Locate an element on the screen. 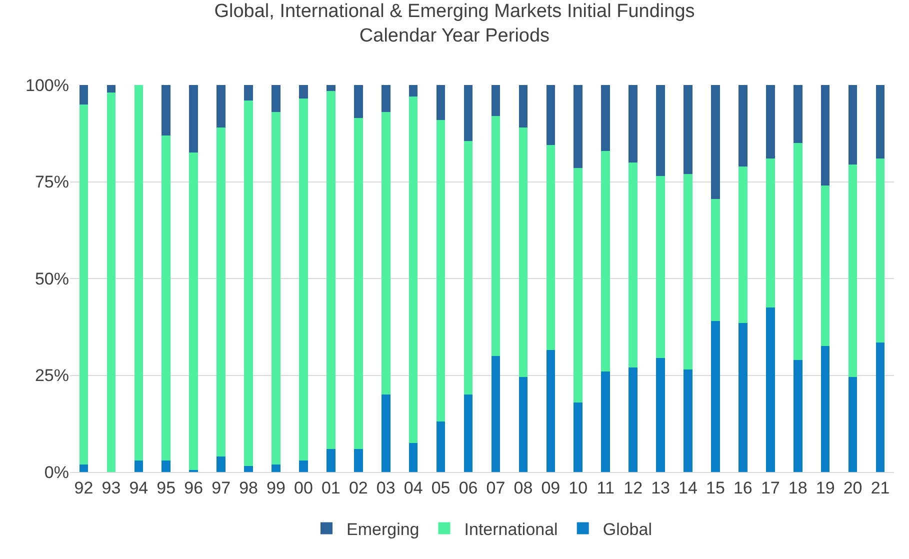 Image resolution: width=909 pixels, height=559 pixels. x-tick-label: 12 is located at coordinates (633, 488).